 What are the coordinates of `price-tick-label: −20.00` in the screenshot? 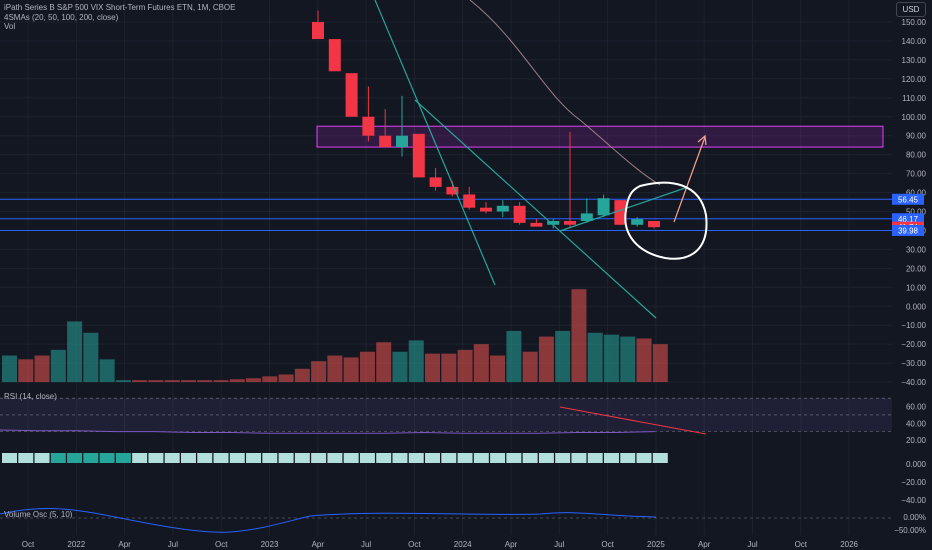 It's located at (913, 344).